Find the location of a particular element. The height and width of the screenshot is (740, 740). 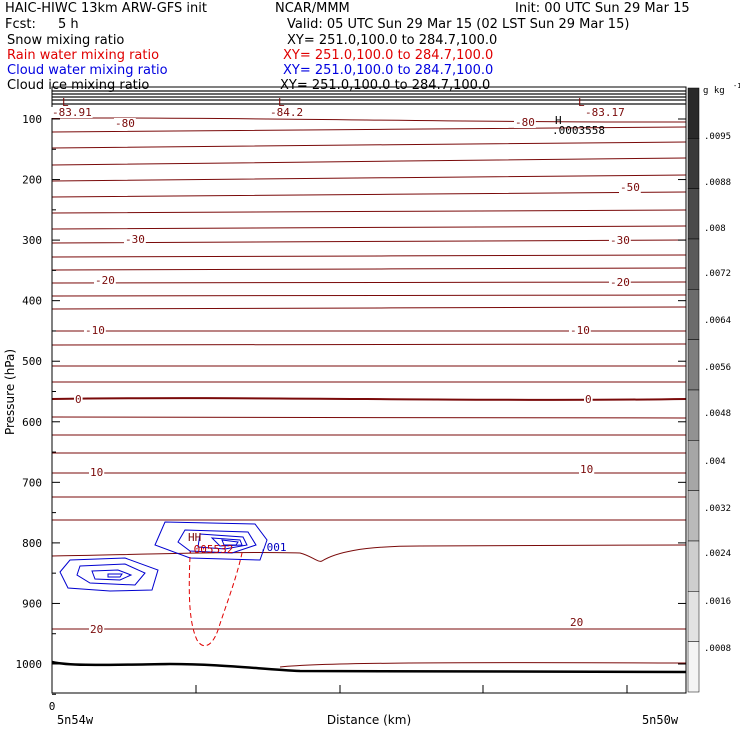

colorbar-unit-exp: -1 is located at coordinates (736, 86).